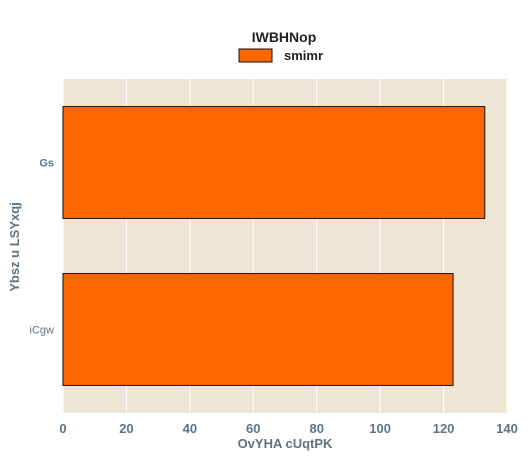 This screenshot has width=528, height=462. Describe the element at coordinates (444, 428) in the screenshot. I see `x-tick-label-120: 120` at that location.